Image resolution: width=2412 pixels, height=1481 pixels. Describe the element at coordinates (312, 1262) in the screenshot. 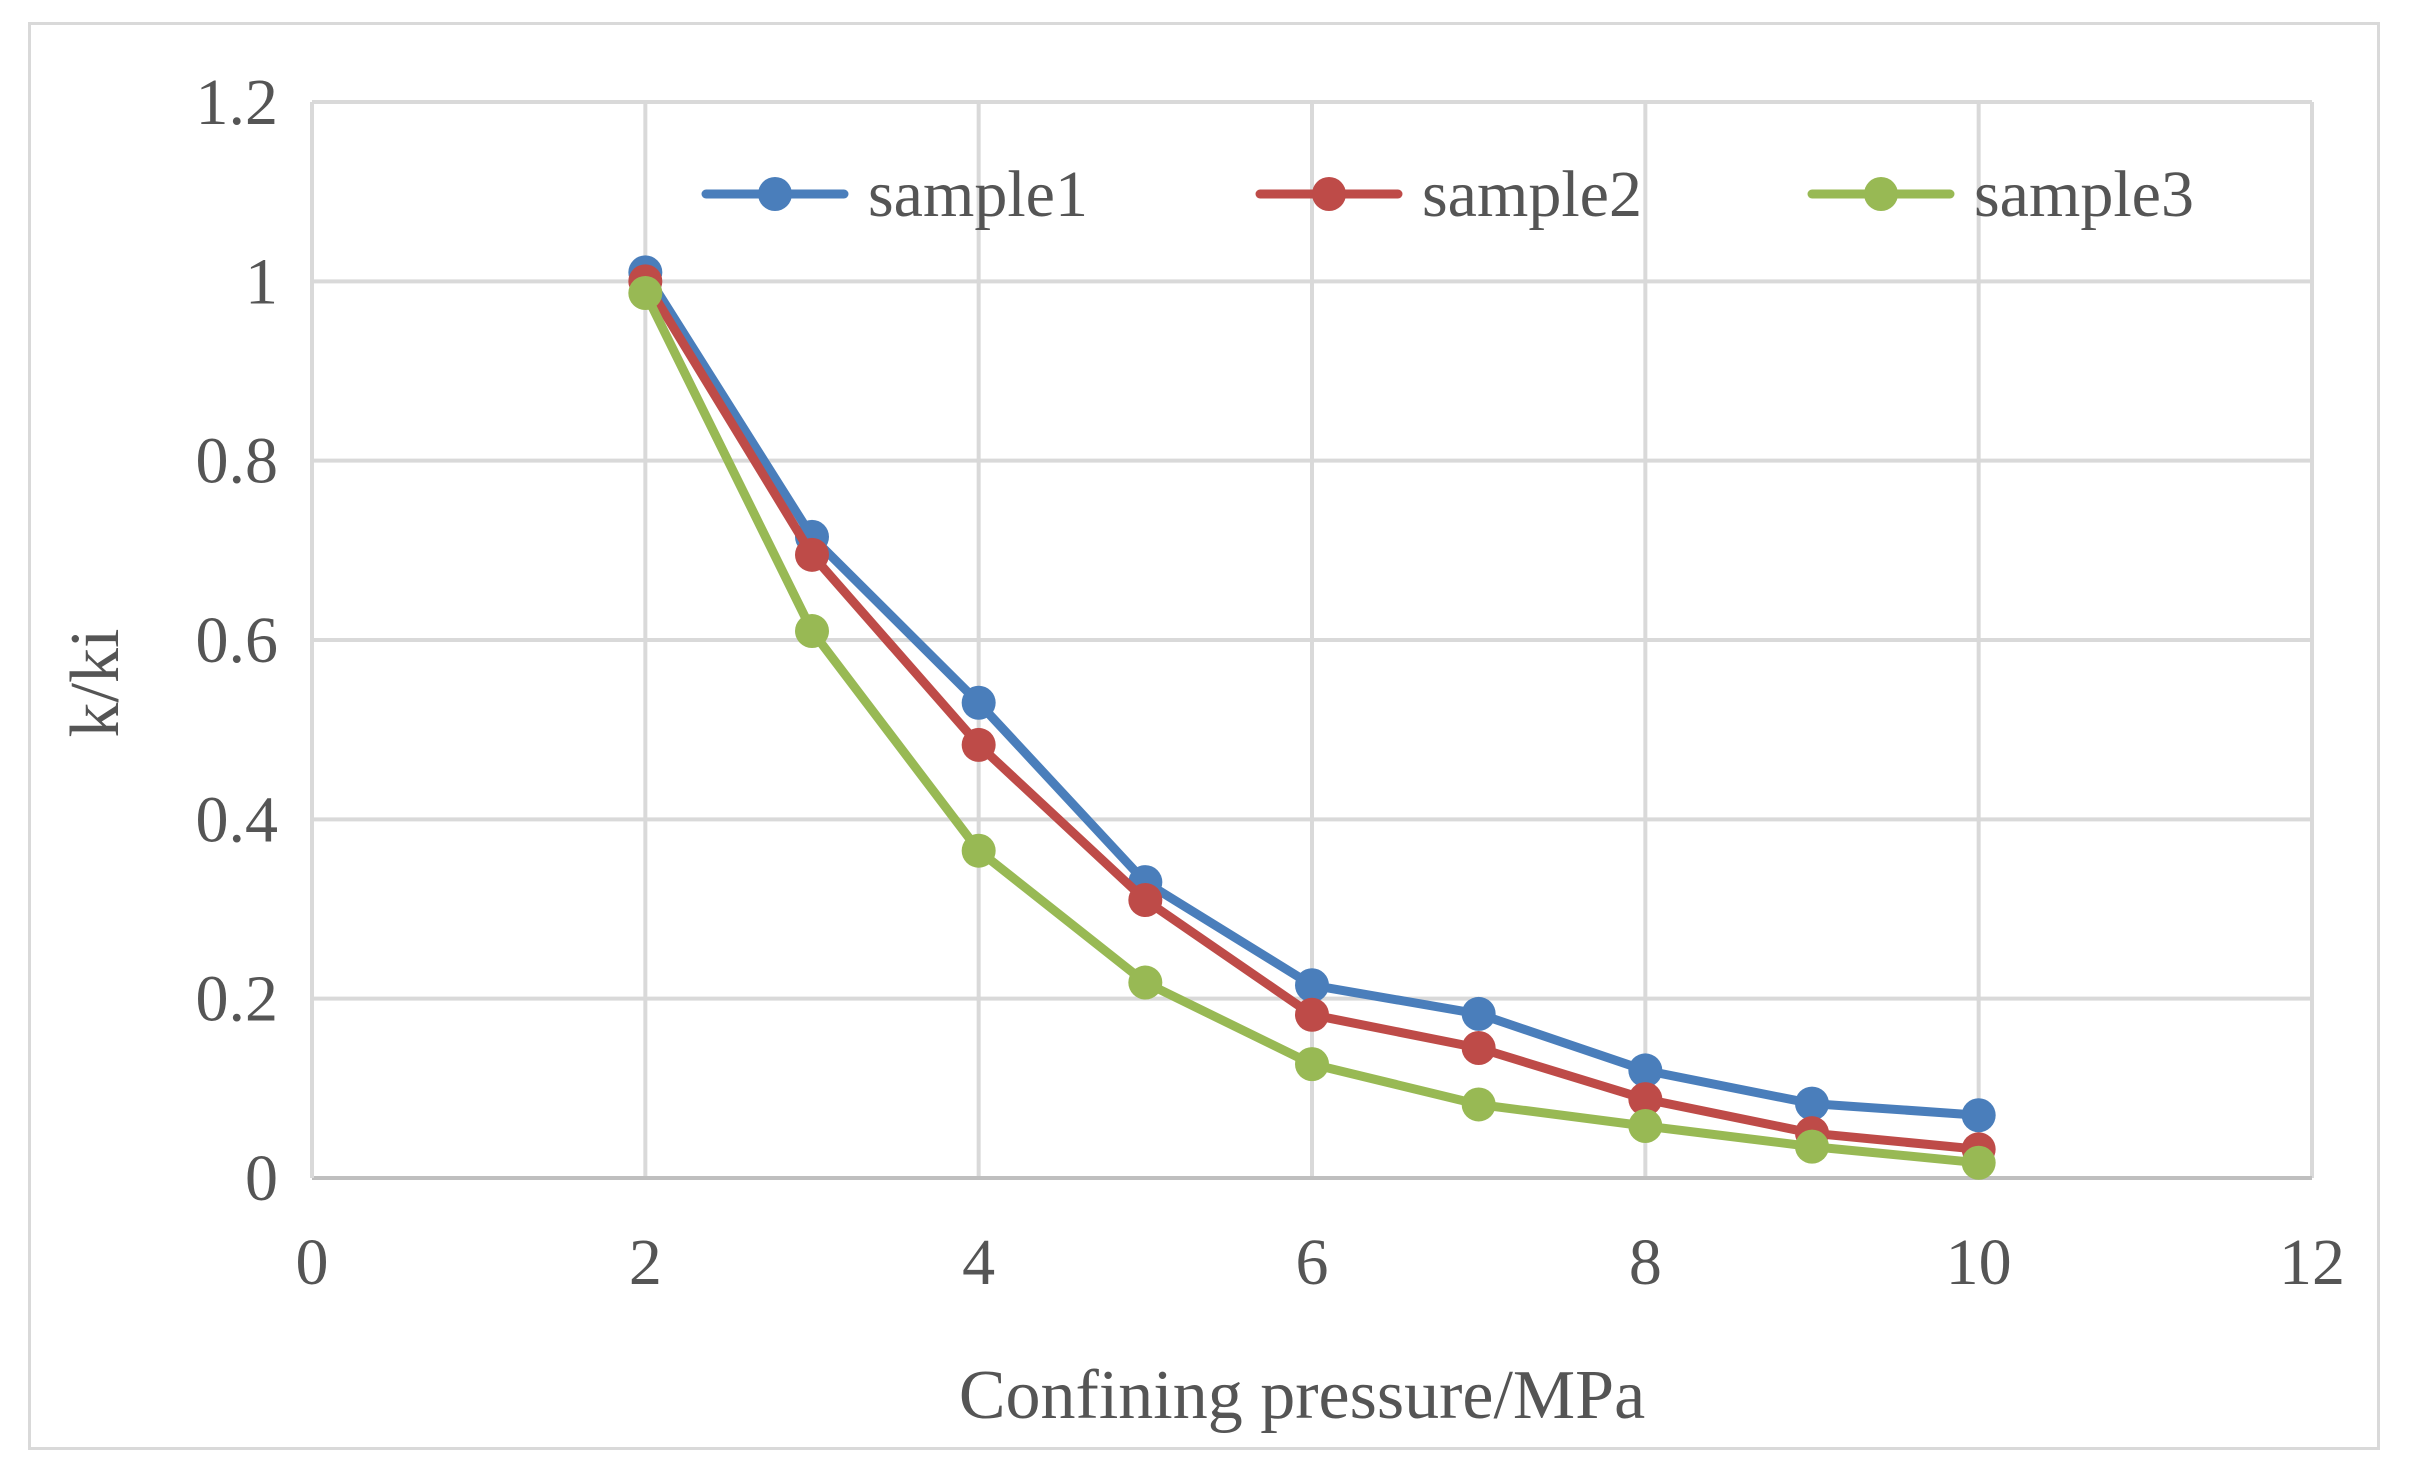

I see `x-tick-label: 0` at that location.